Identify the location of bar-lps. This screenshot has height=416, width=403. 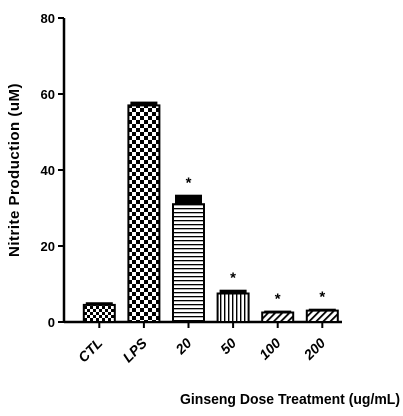
(144, 214).